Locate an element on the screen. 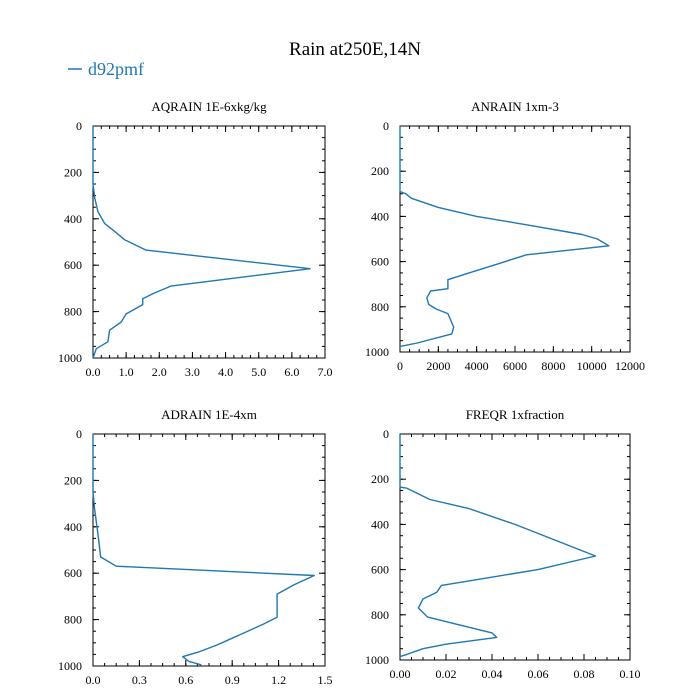 This screenshot has width=700, height=700. aqrain-xtick-label: 0.0 is located at coordinates (93, 372).